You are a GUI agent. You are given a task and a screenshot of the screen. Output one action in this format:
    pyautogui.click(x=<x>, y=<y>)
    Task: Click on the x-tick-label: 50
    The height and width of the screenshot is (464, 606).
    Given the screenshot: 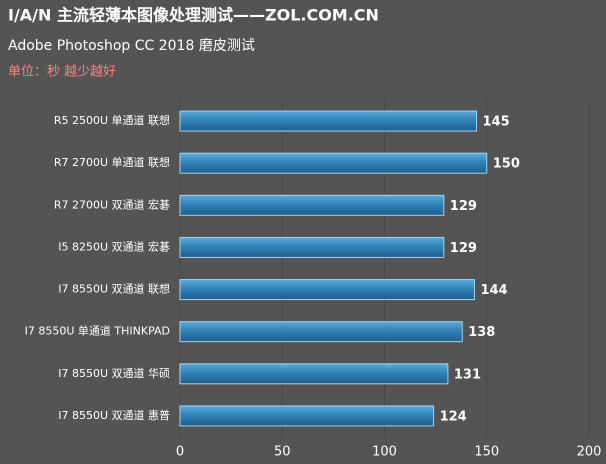 What is the action you would take?
    pyautogui.click(x=282, y=452)
    